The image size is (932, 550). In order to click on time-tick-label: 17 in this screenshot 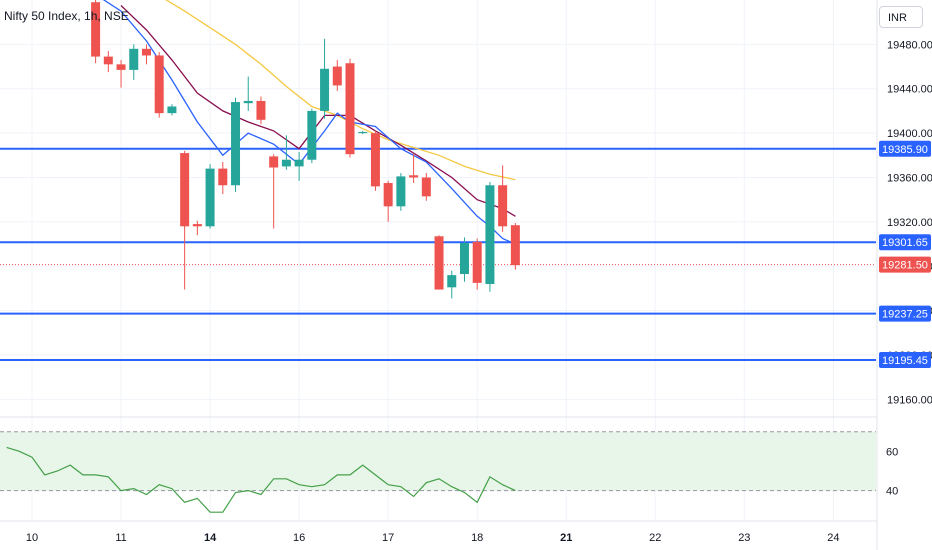, I will do `click(388, 538)`.